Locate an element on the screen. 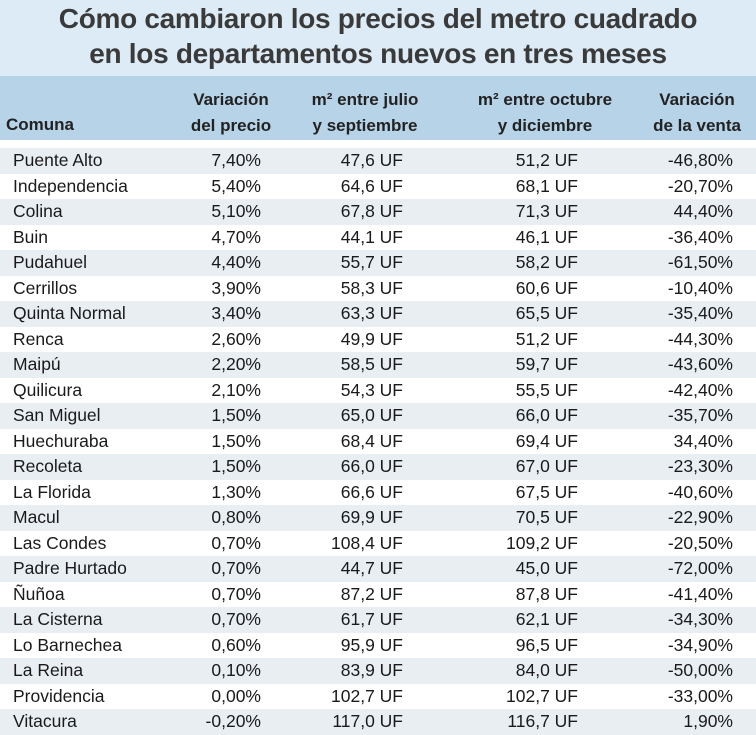  cell-m2-julio-septiembre: 108,4 UF is located at coordinates (367, 542).